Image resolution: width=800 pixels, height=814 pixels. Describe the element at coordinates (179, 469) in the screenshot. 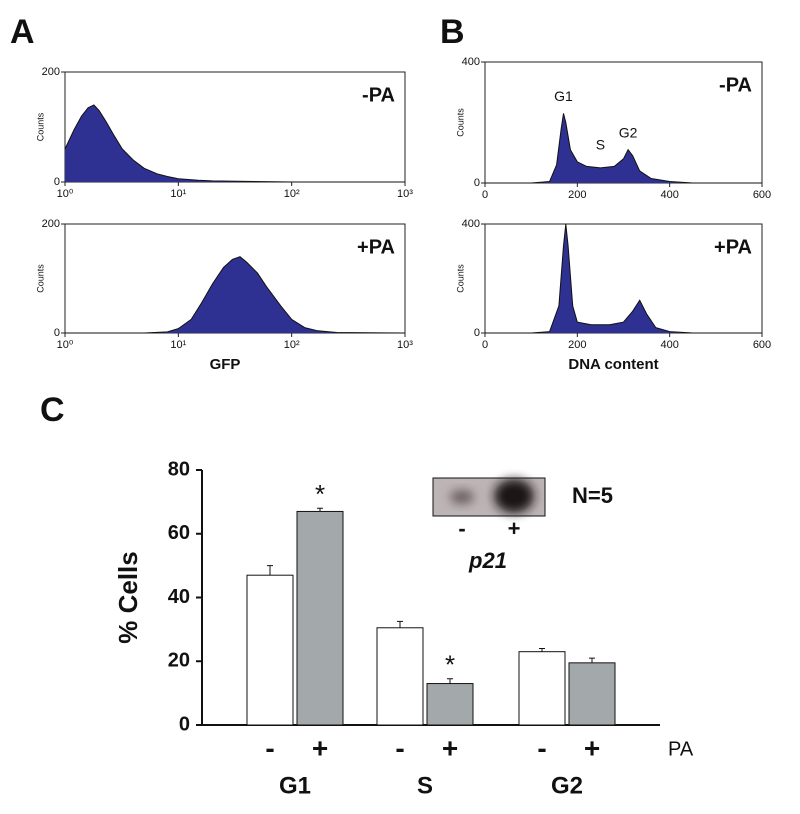

I see `y-tick-label: 80` at that location.